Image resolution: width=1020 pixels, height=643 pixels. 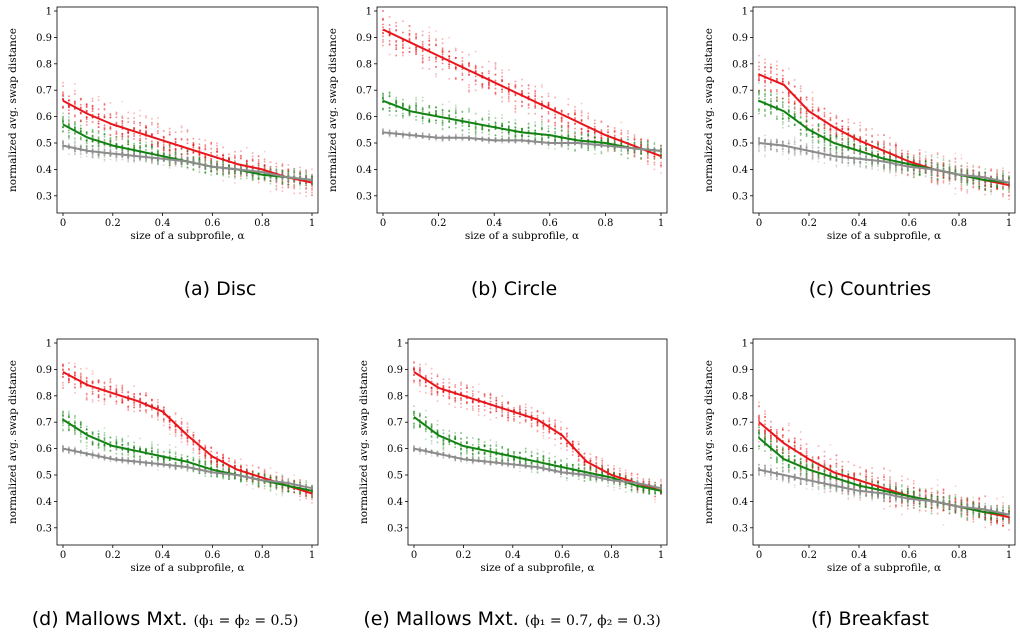 I want to click on x-axis-label: size of a subprofile, α, so click(x=187, y=236).